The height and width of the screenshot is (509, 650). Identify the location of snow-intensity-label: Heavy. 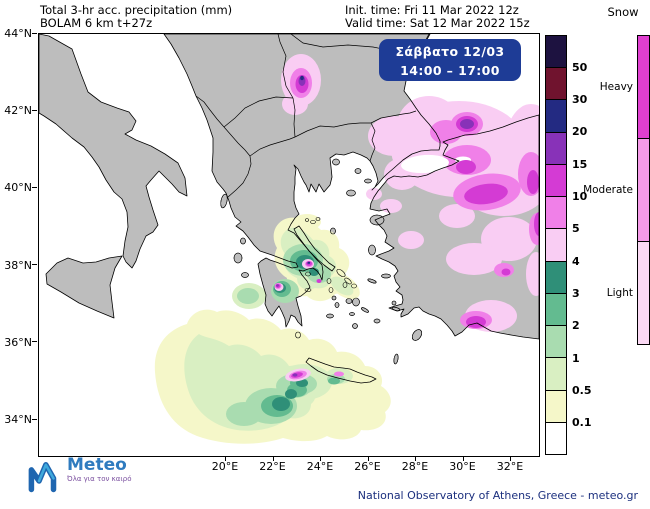
(616, 86).